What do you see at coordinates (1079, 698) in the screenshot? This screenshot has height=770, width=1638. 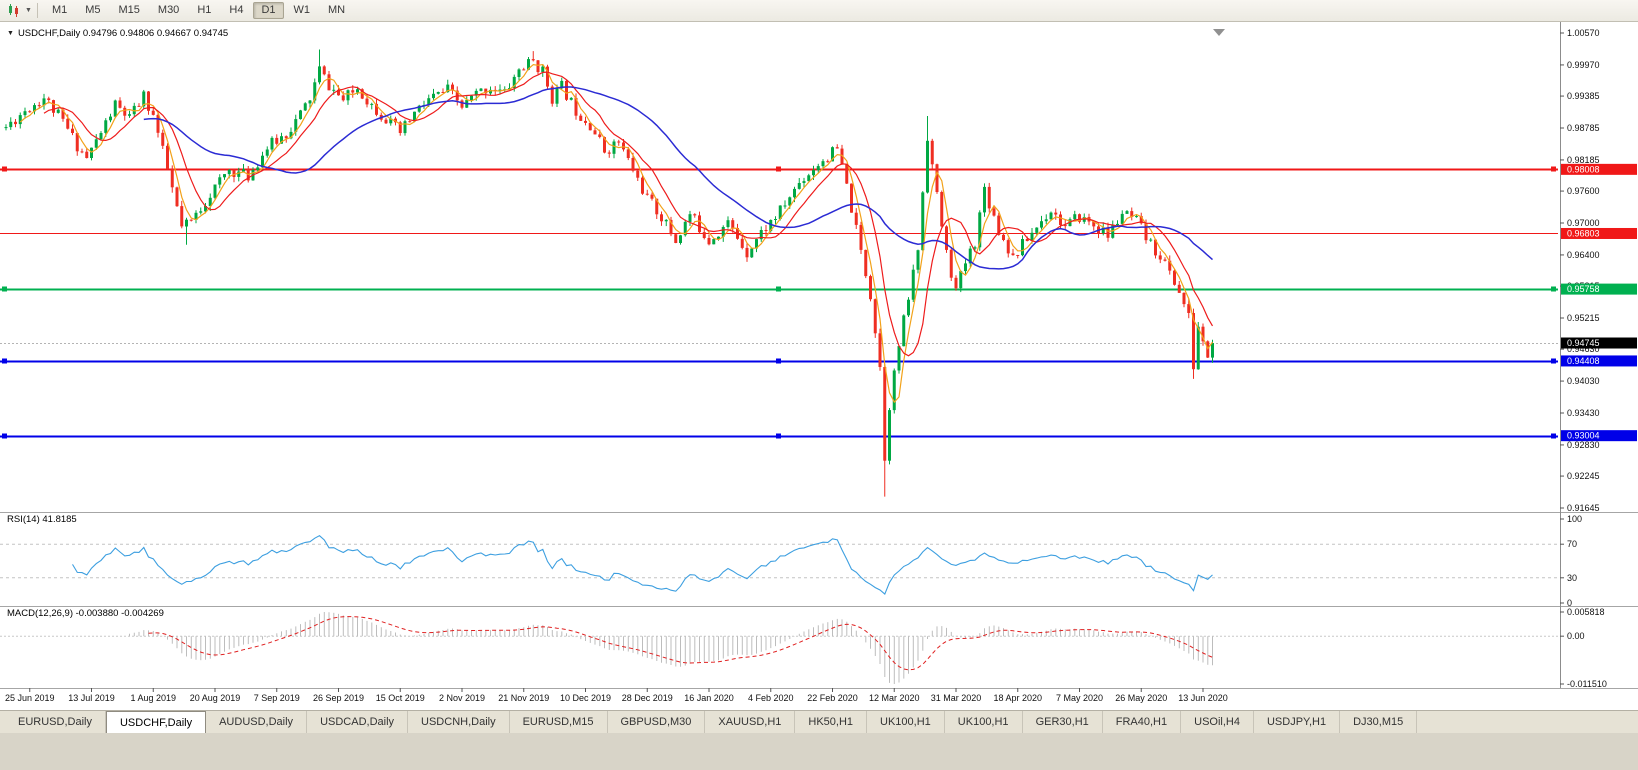 I see `svg-text: 7 May 2020` at bounding box center [1079, 698].